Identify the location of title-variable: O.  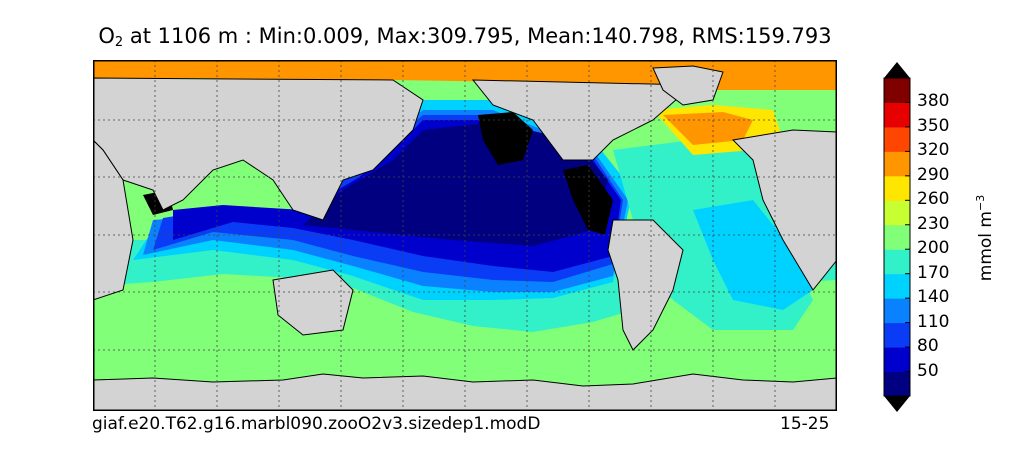
(106, 36).